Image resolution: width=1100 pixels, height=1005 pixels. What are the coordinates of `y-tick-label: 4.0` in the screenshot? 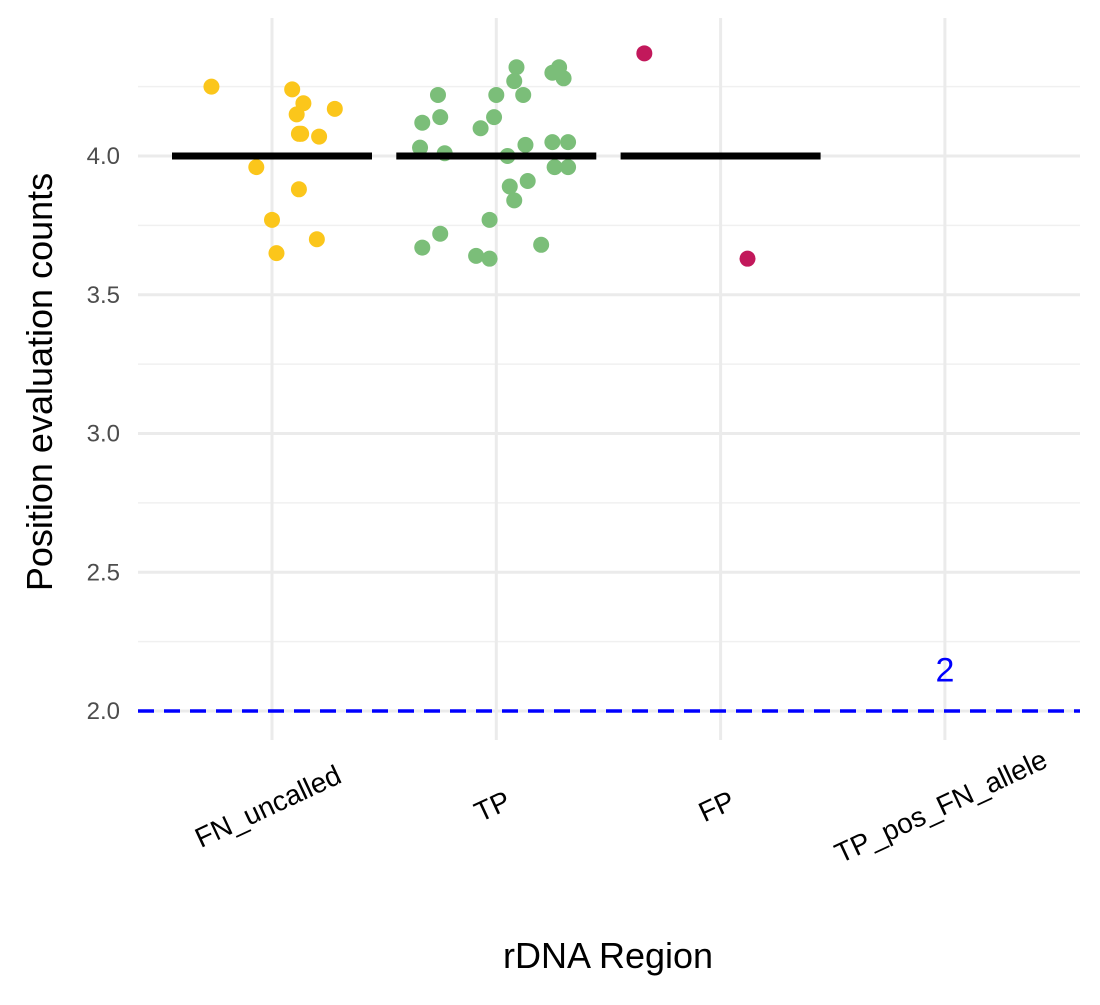 It's located at (103, 156).